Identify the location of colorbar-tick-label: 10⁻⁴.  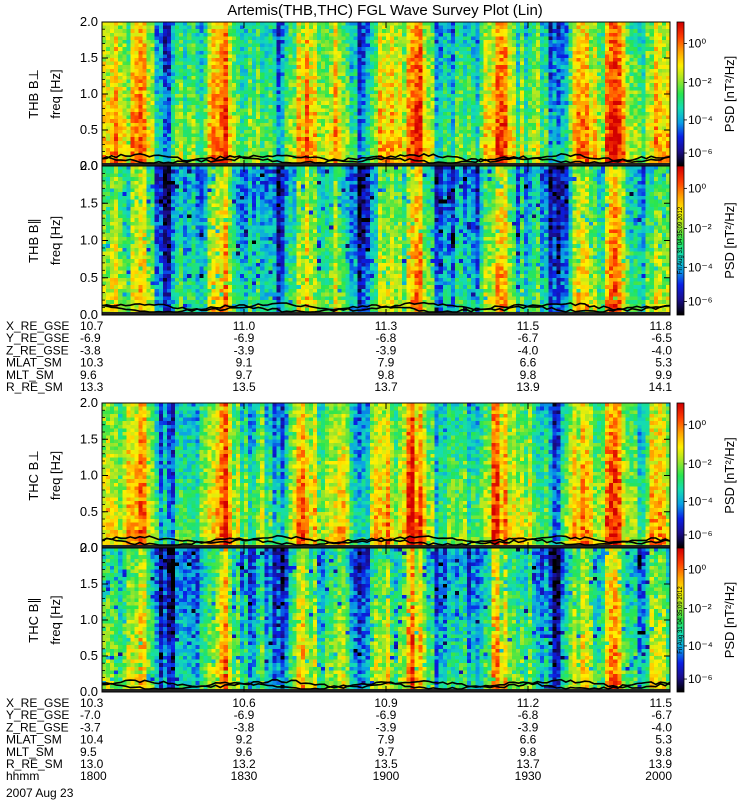
(700, 646).